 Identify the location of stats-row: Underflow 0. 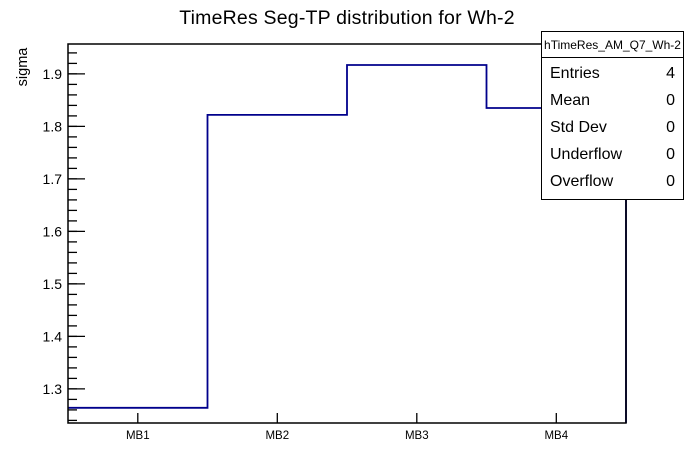
(612, 154).